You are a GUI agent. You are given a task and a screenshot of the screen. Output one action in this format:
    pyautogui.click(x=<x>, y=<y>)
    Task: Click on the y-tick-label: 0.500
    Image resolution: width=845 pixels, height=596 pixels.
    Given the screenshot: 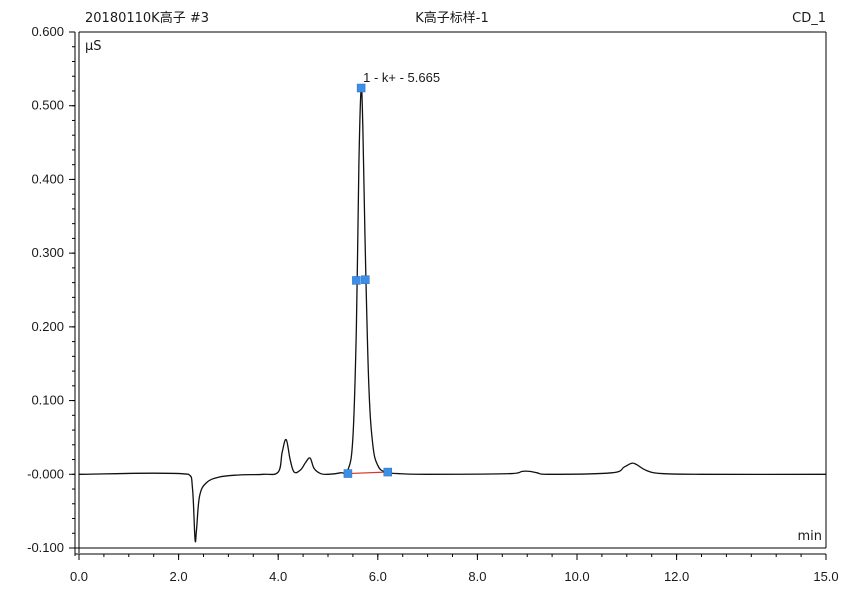 What is the action you would take?
    pyautogui.click(x=47, y=105)
    